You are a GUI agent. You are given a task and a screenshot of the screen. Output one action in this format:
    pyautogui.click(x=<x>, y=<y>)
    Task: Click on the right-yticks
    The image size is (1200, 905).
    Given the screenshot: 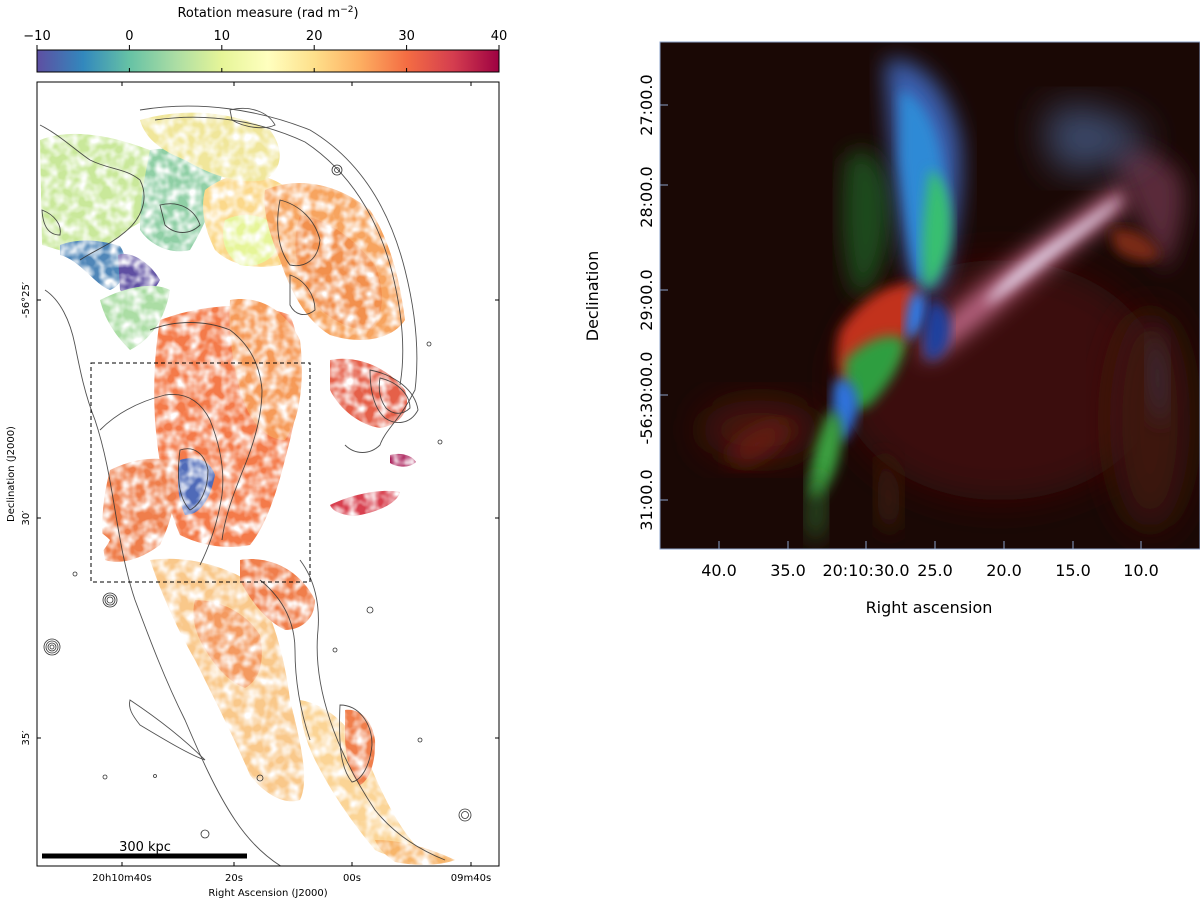 What is the action you would take?
    pyautogui.click(x=664, y=302)
    